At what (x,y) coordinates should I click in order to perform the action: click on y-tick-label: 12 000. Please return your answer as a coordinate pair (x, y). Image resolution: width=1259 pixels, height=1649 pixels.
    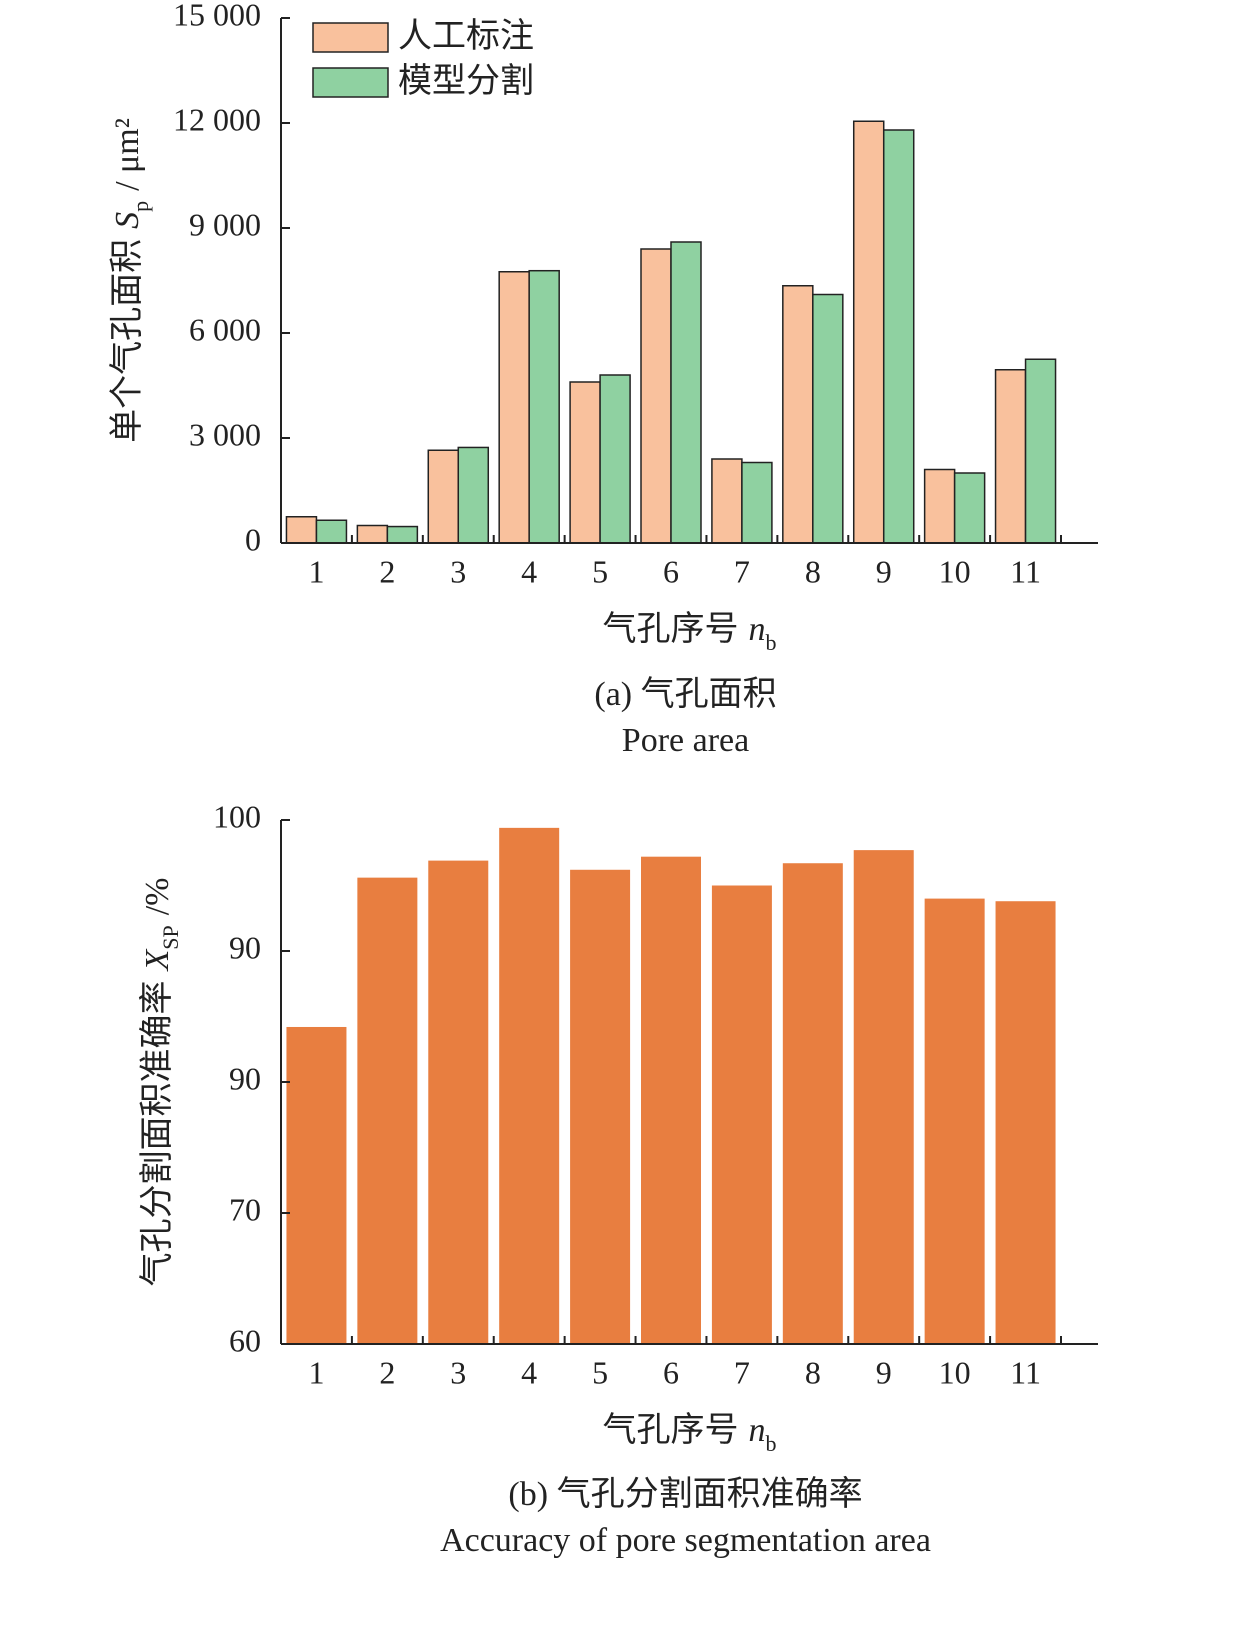
    Looking at the image, I should click on (217, 119).